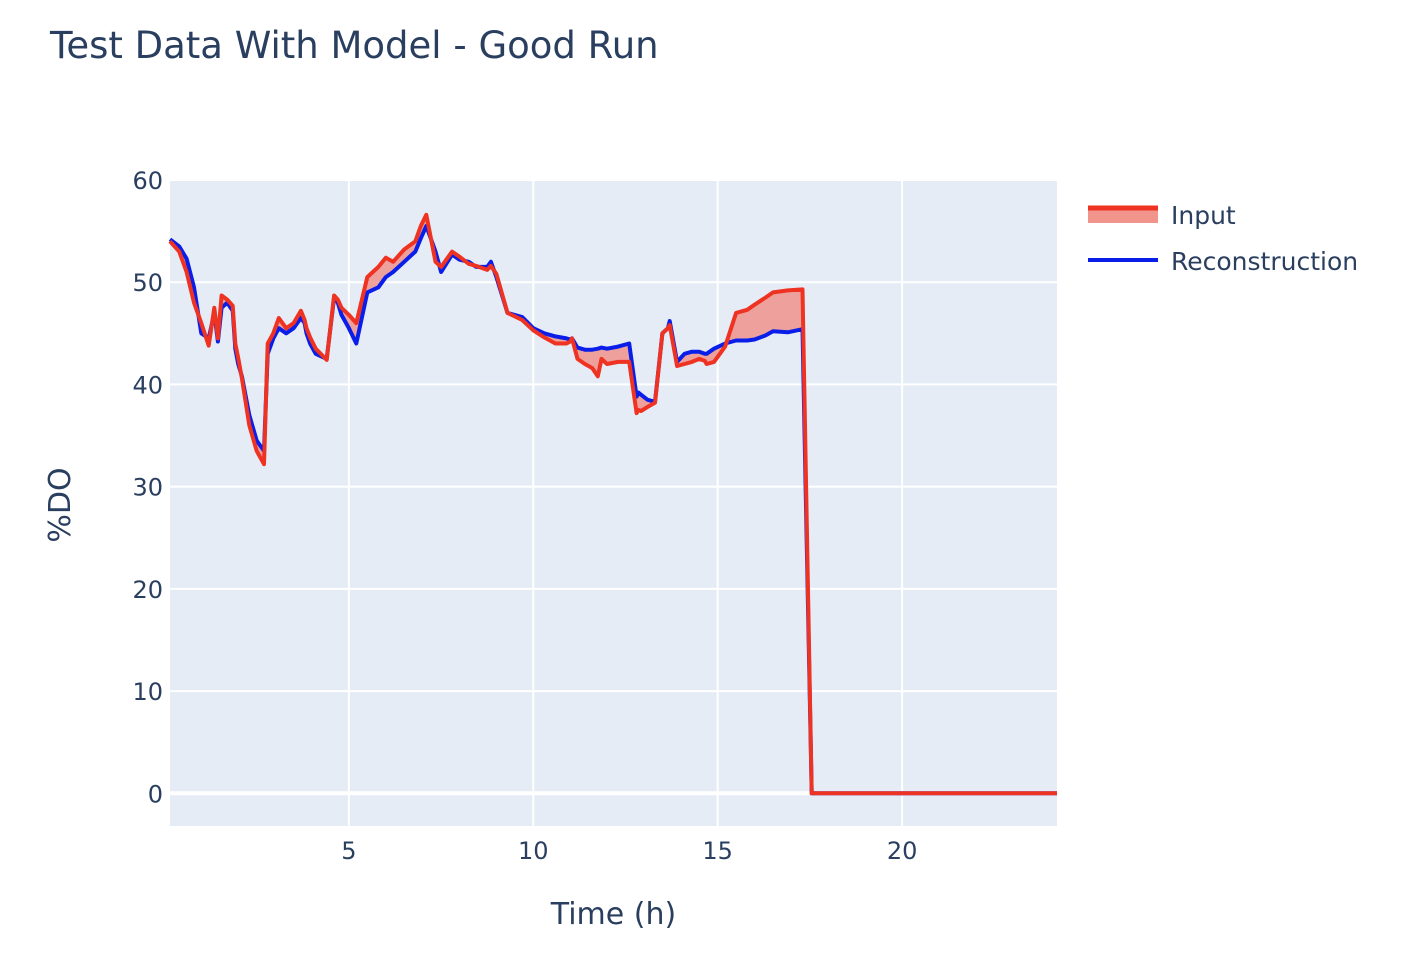 This screenshot has height=962, width=1406. What do you see at coordinates (1223, 238) in the screenshot?
I see `legend: Input Reconstruction` at bounding box center [1223, 238].